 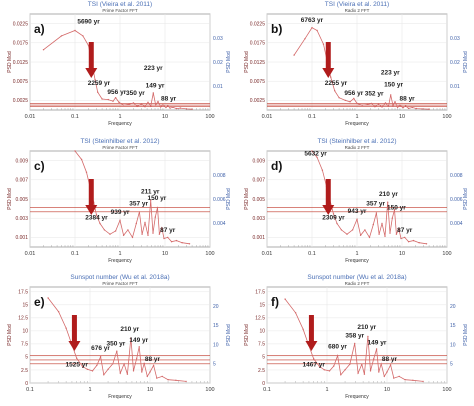 I want to click on y-tick-label: 2.5, so click(x=24, y=371).